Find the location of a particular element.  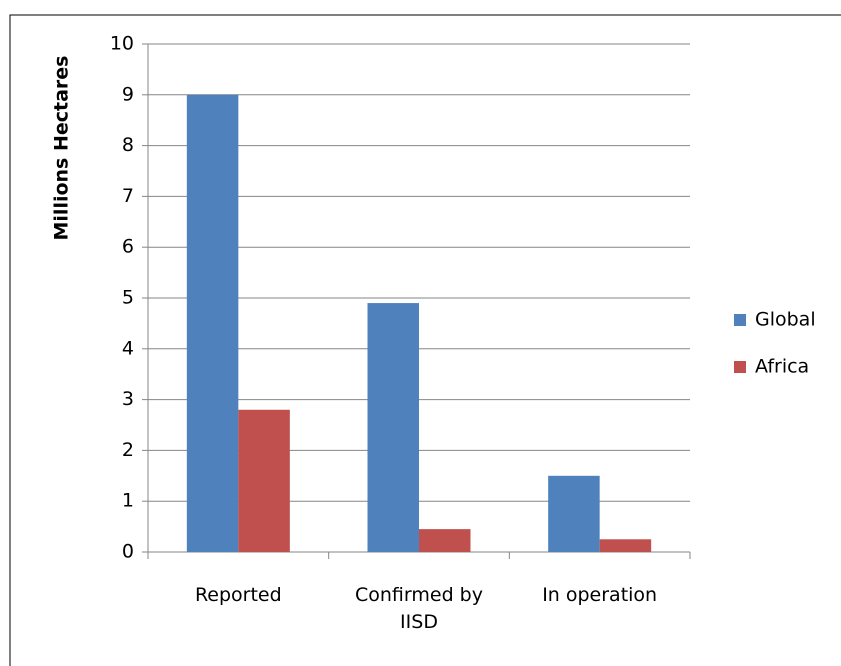

x-tick-label: In operation is located at coordinates (600, 595).